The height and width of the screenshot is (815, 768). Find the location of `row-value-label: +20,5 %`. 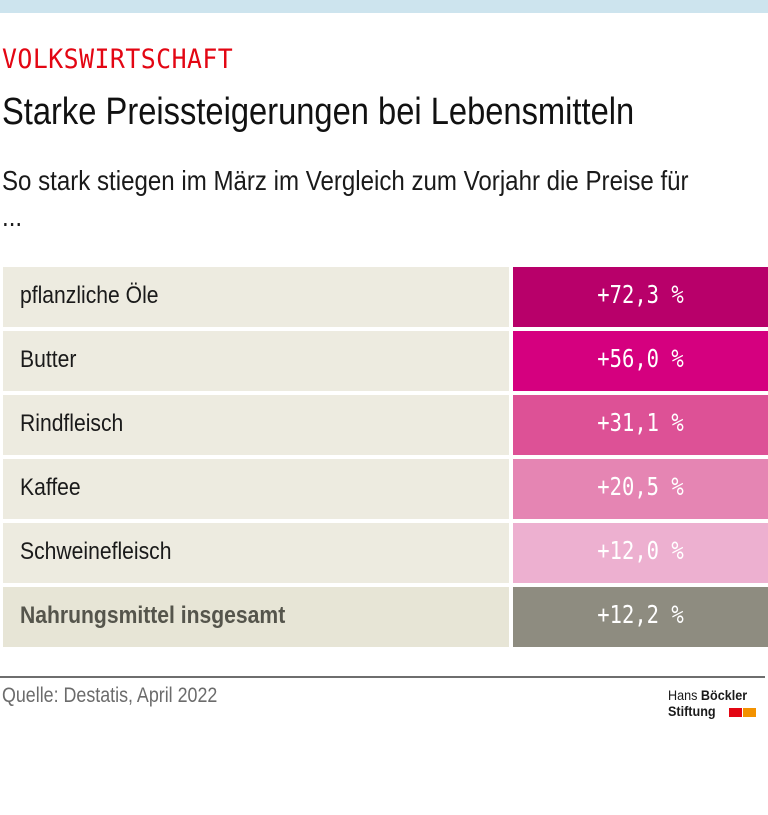

row-value-label: +20,5 % is located at coordinates (640, 486).